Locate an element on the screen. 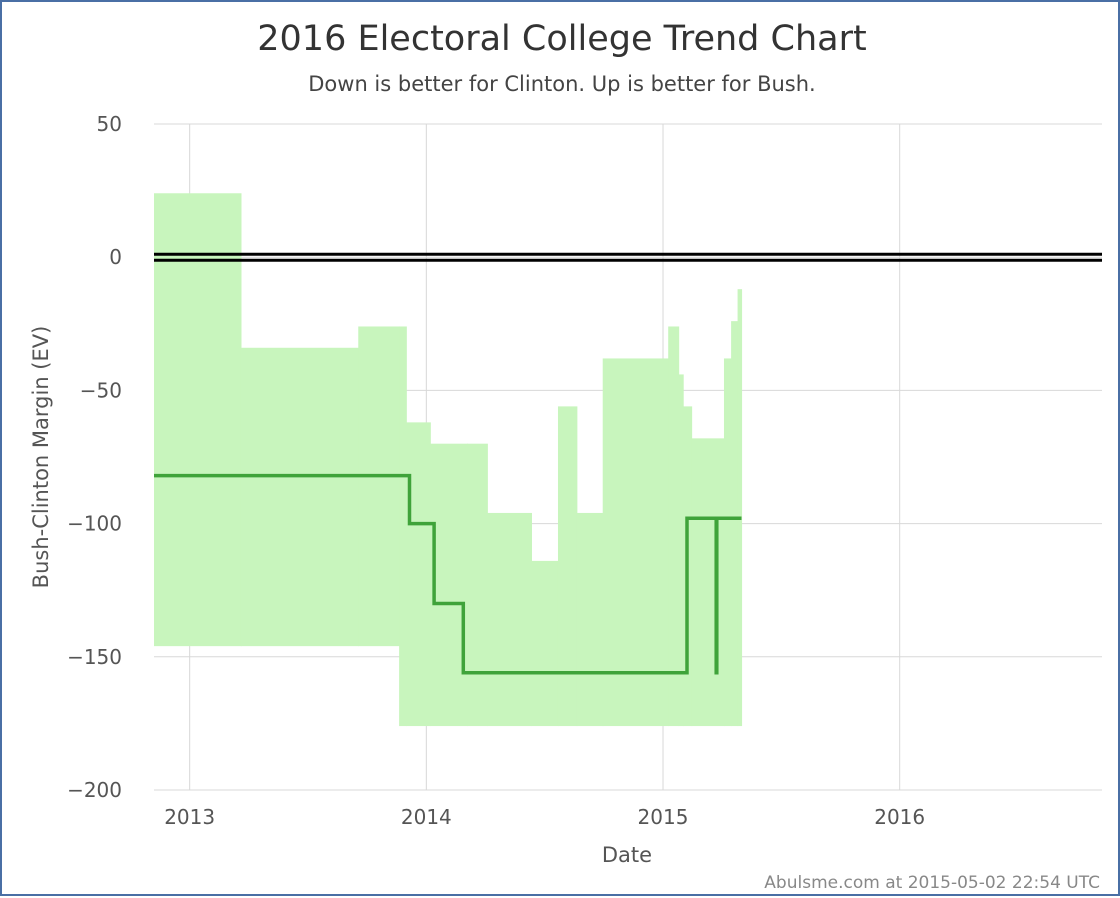 The height and width of the screenshot is (898, 1120). credit-text: Abulsme.com at 2015-05-02 22:54 UTC is located at coordinates (932, 883).